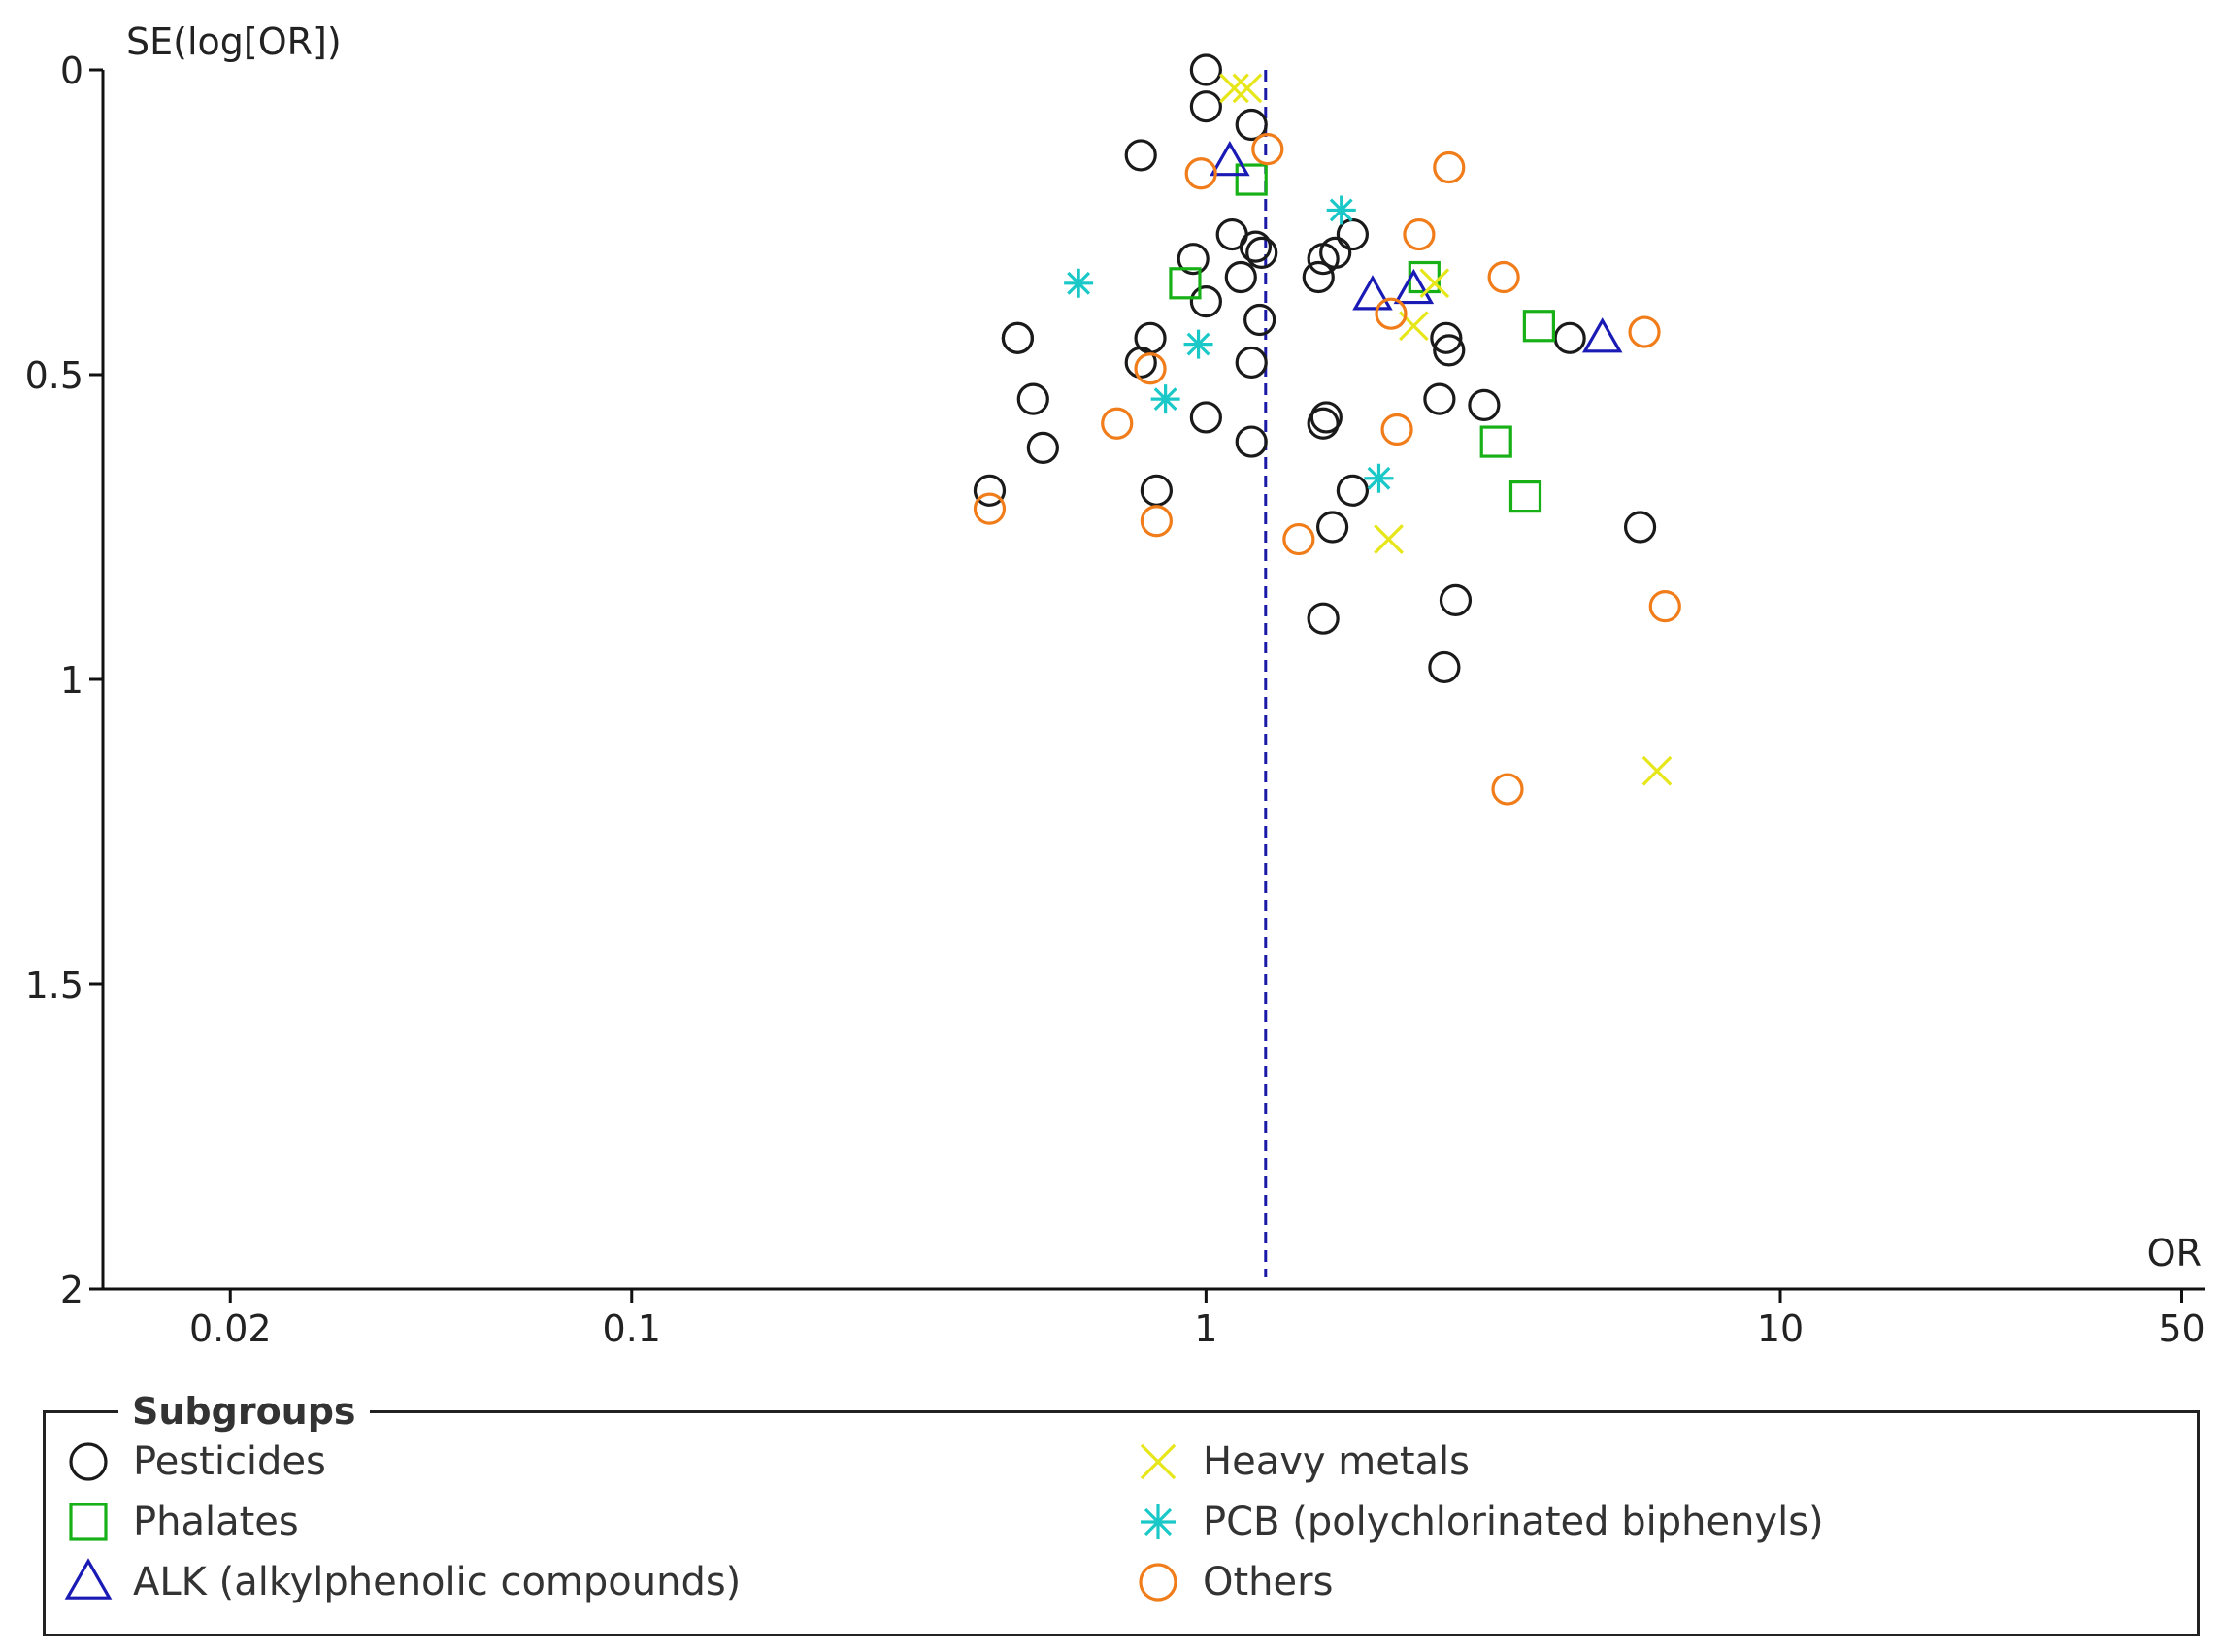 This screenshot has width=2221, height=1652. I want to click on x-tick-label: 1, so click(1205, 1328).